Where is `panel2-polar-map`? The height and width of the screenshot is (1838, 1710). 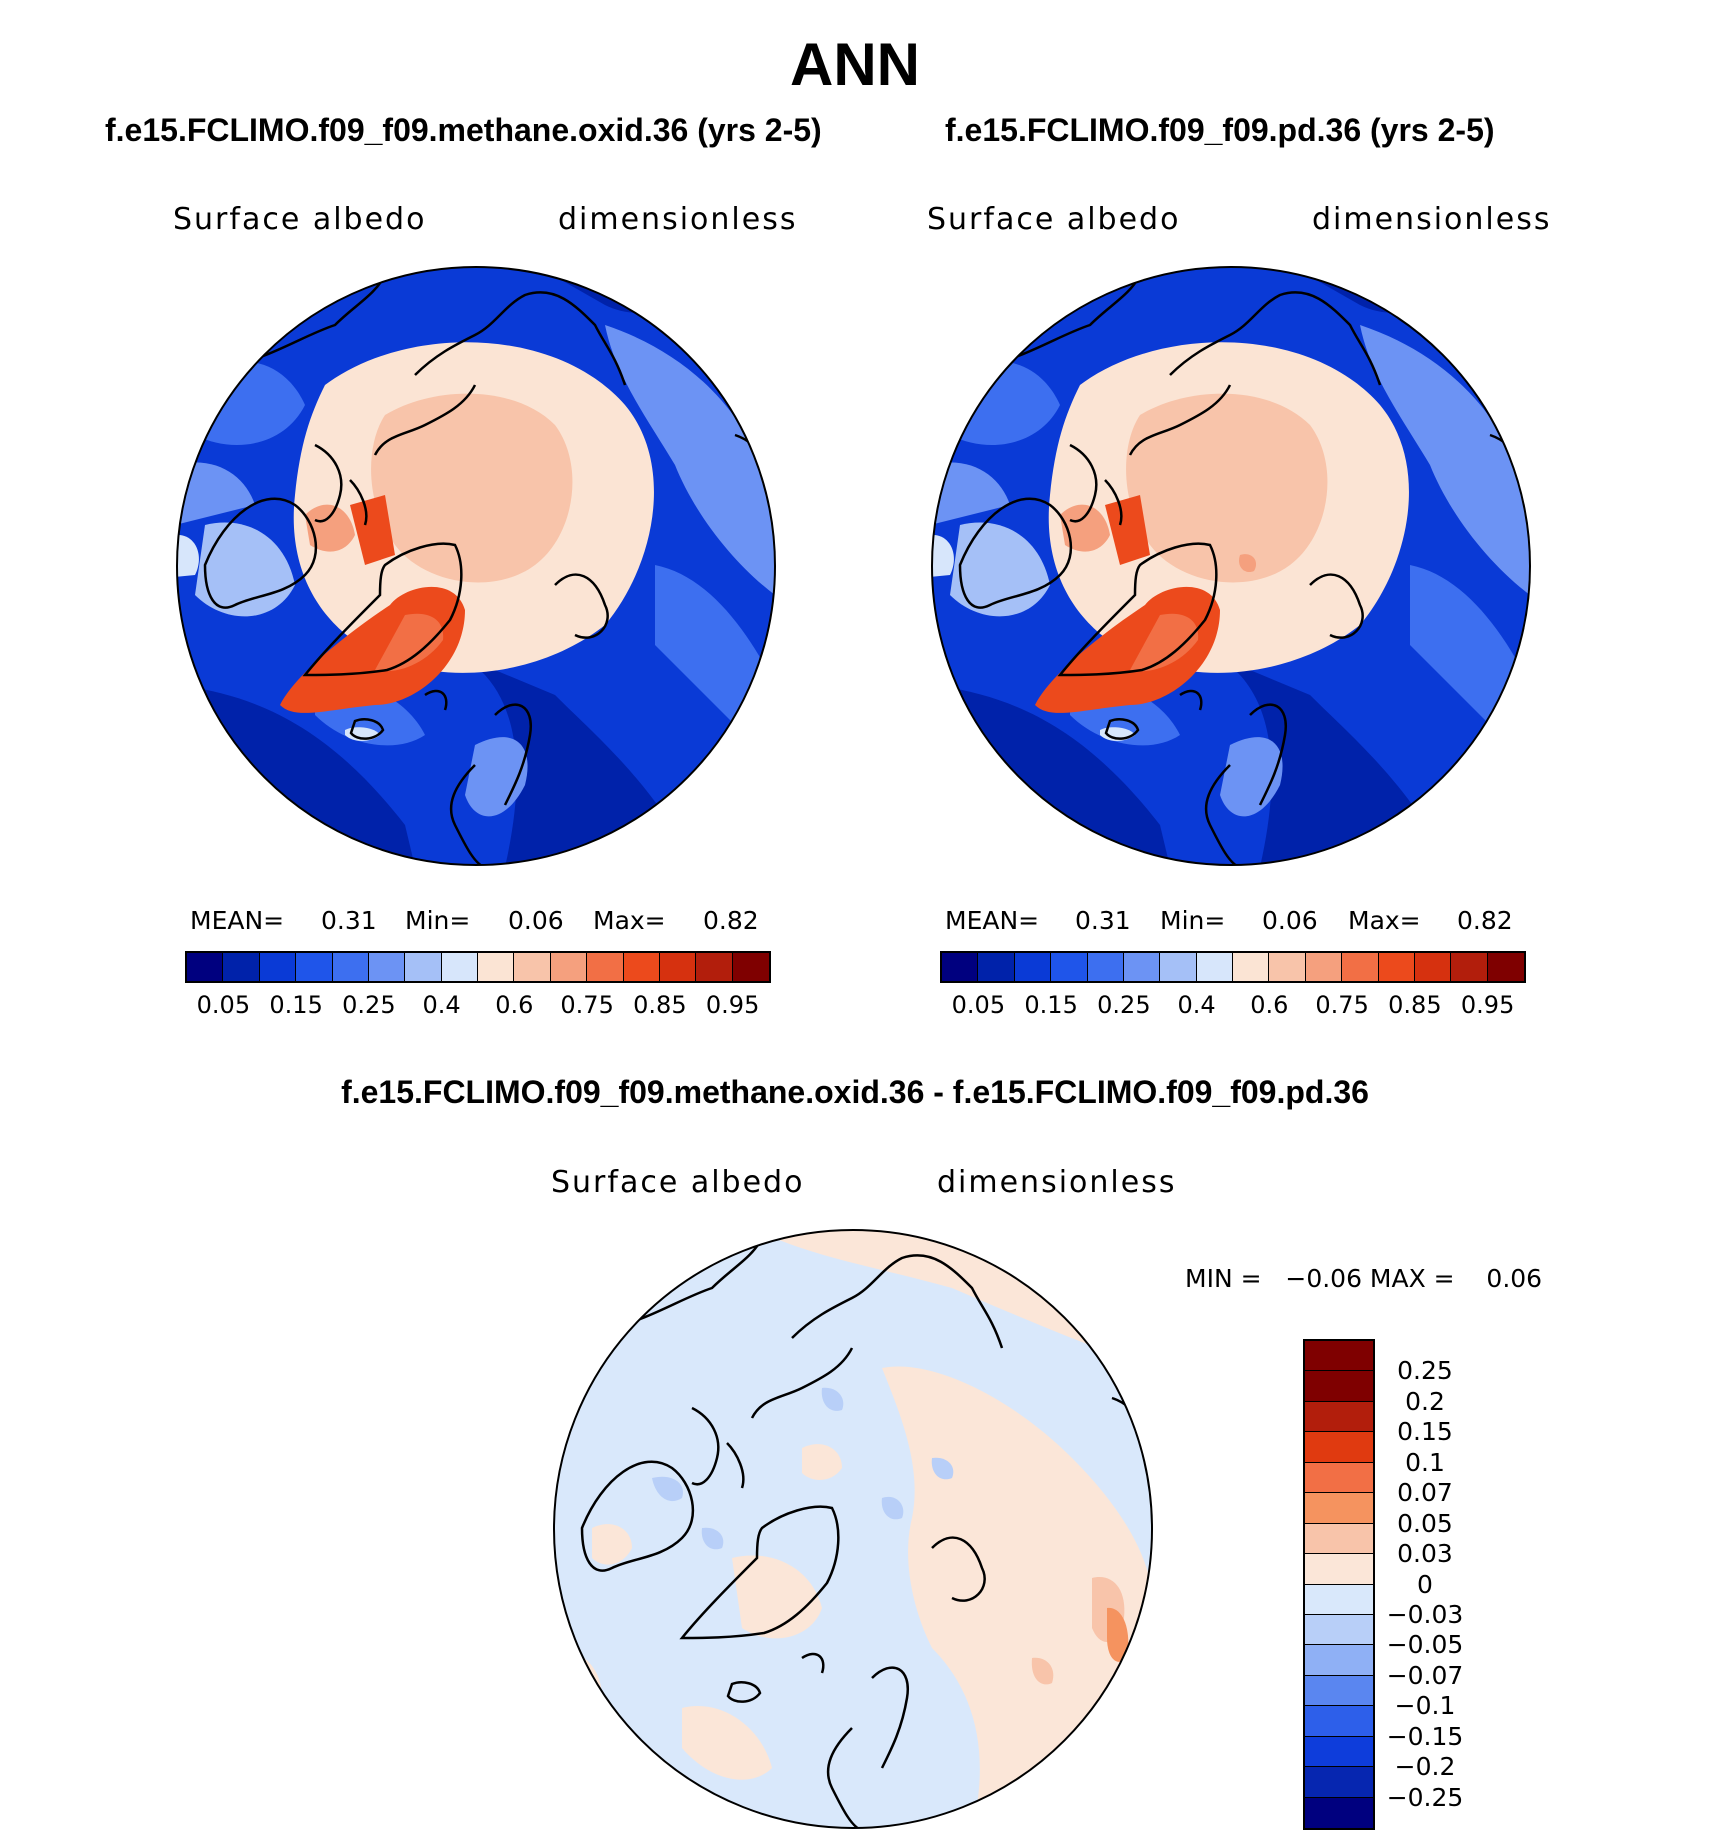 panel2-polar-map is located at coordinates (1231, 566).